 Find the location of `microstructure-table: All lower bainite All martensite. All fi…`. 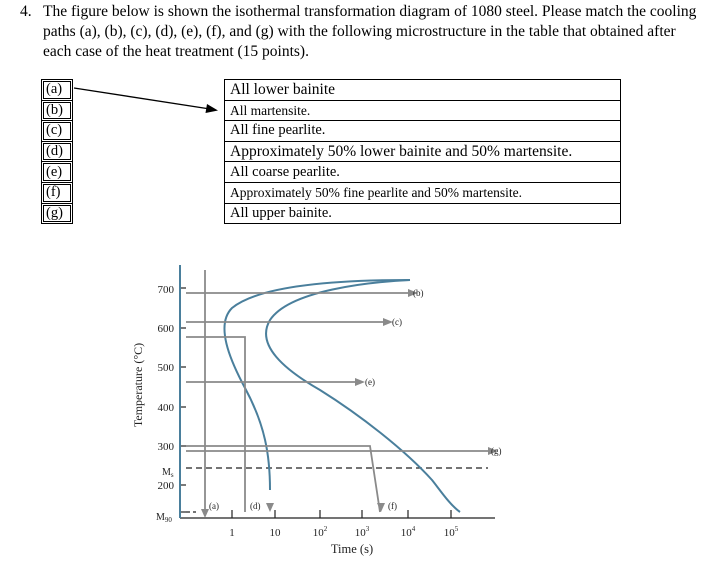

microstructure-table: All lower bainite All martensite. All fi… is located at coordinates (422, 152).